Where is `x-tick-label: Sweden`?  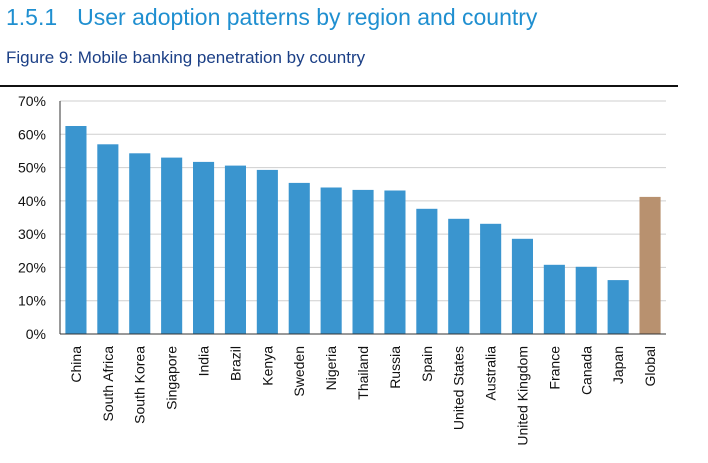 x-tick-label: Sweden is located at coordinates (299, 371).